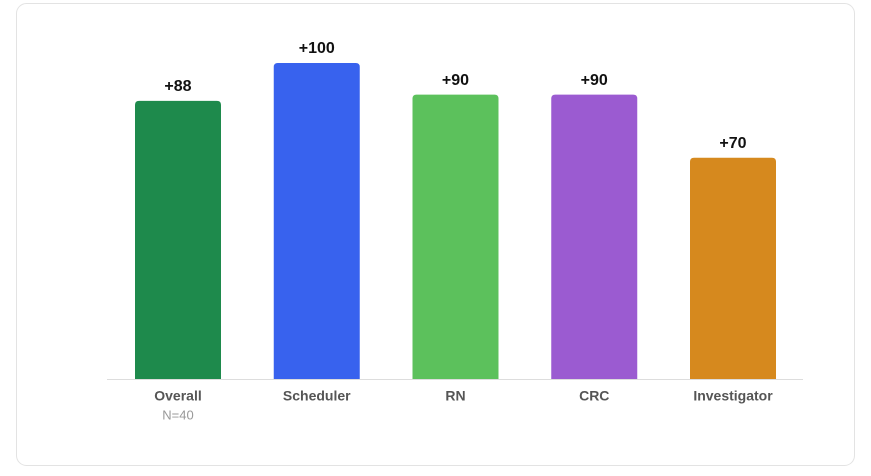  I want to click on value-label: +70, so click(732, 143).